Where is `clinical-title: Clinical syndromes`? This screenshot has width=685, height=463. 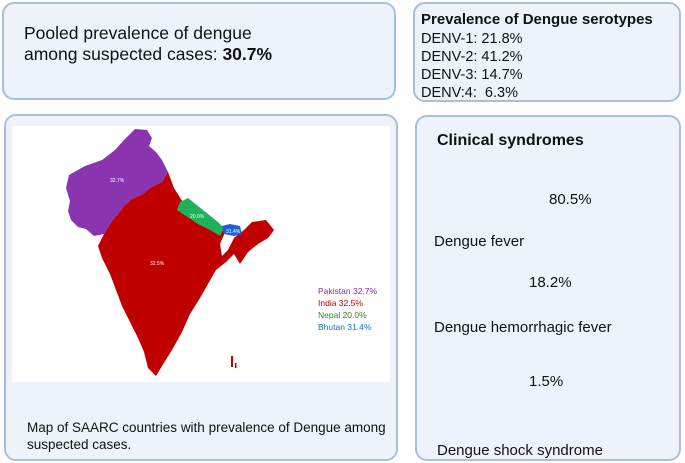 clinical-title: Clinical syndromes is located at coordinates (510, 140).